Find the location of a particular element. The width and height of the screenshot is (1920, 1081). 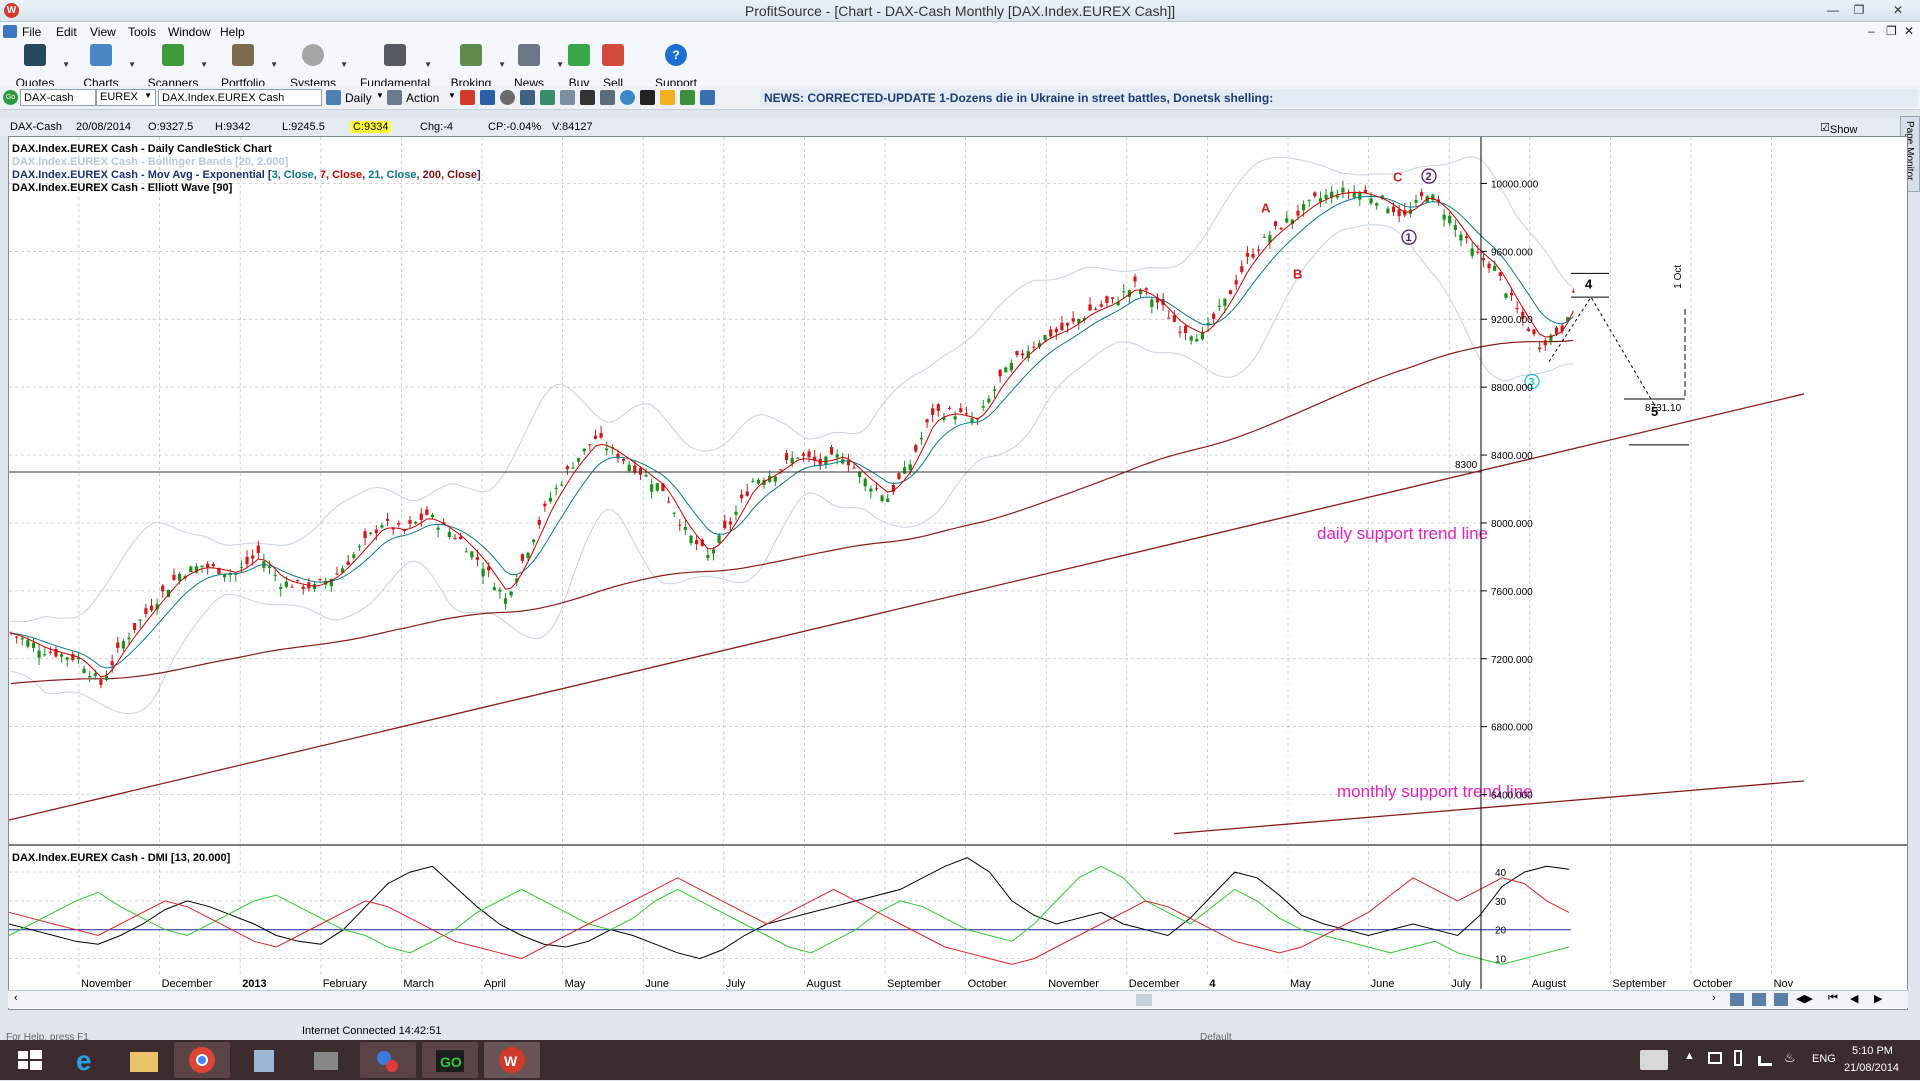

tray-arrow-icon: ▲ is located at coordinates (1689, 1056).